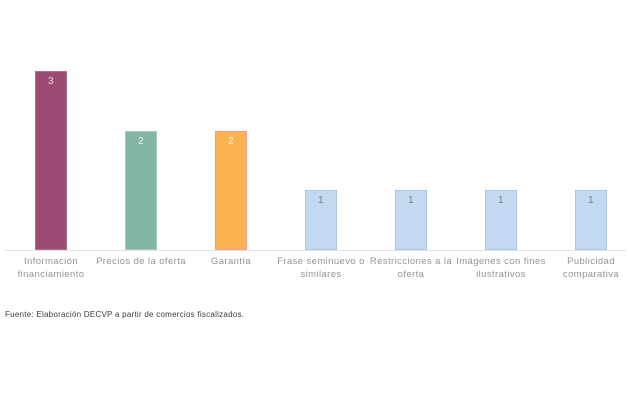  What do you see at coordinates (411, 268) in the screenshot?
I see `category-label: Restricciones a la oferta` at bounding box center [411, 268].